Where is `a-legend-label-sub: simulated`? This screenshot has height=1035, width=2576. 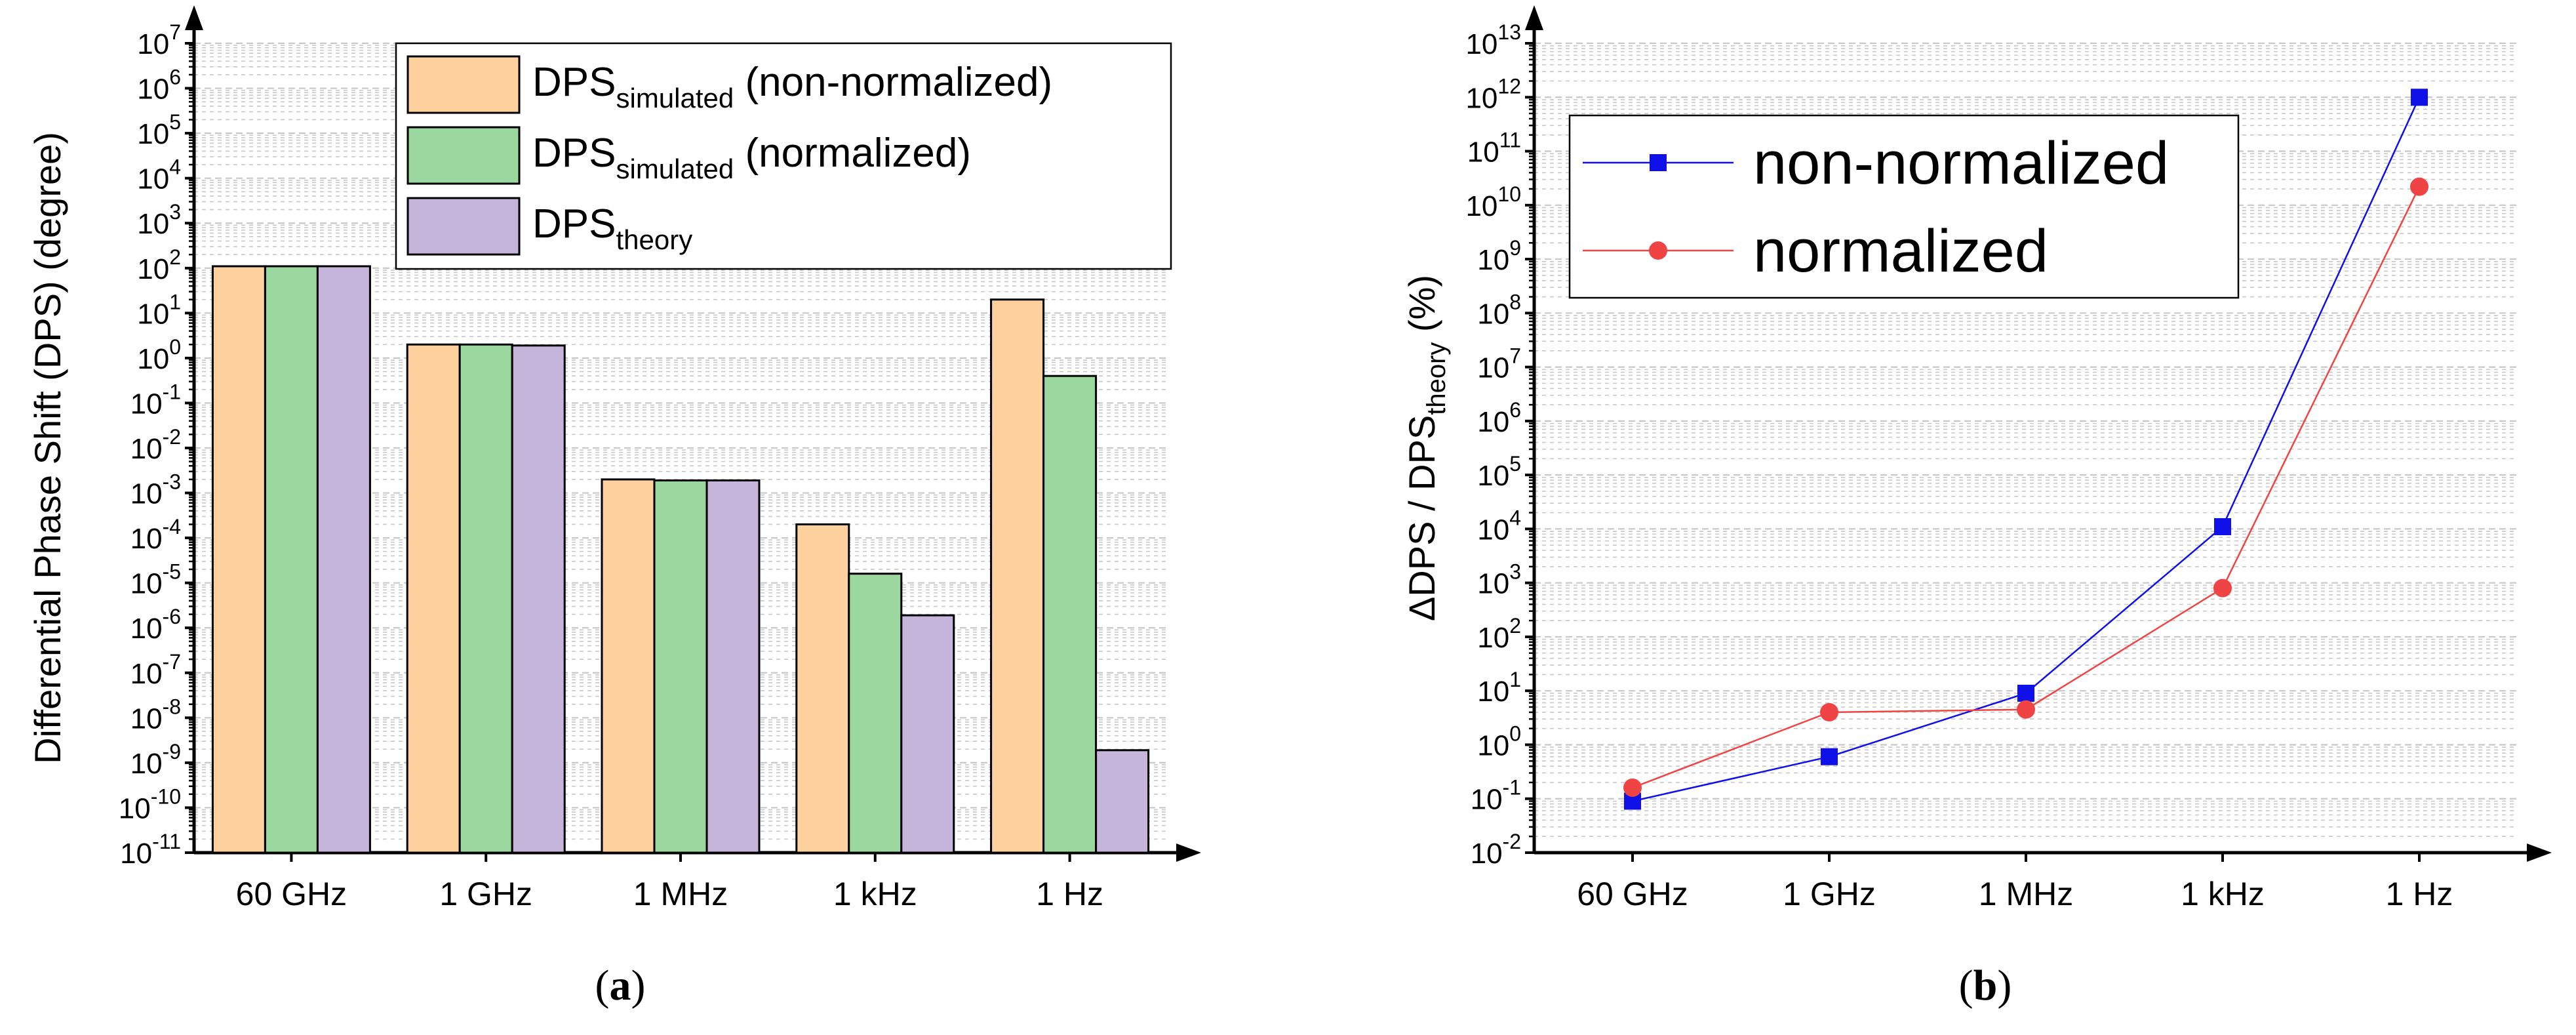 a-legend-label-sub: simulated is located at coordinates (675, 168).